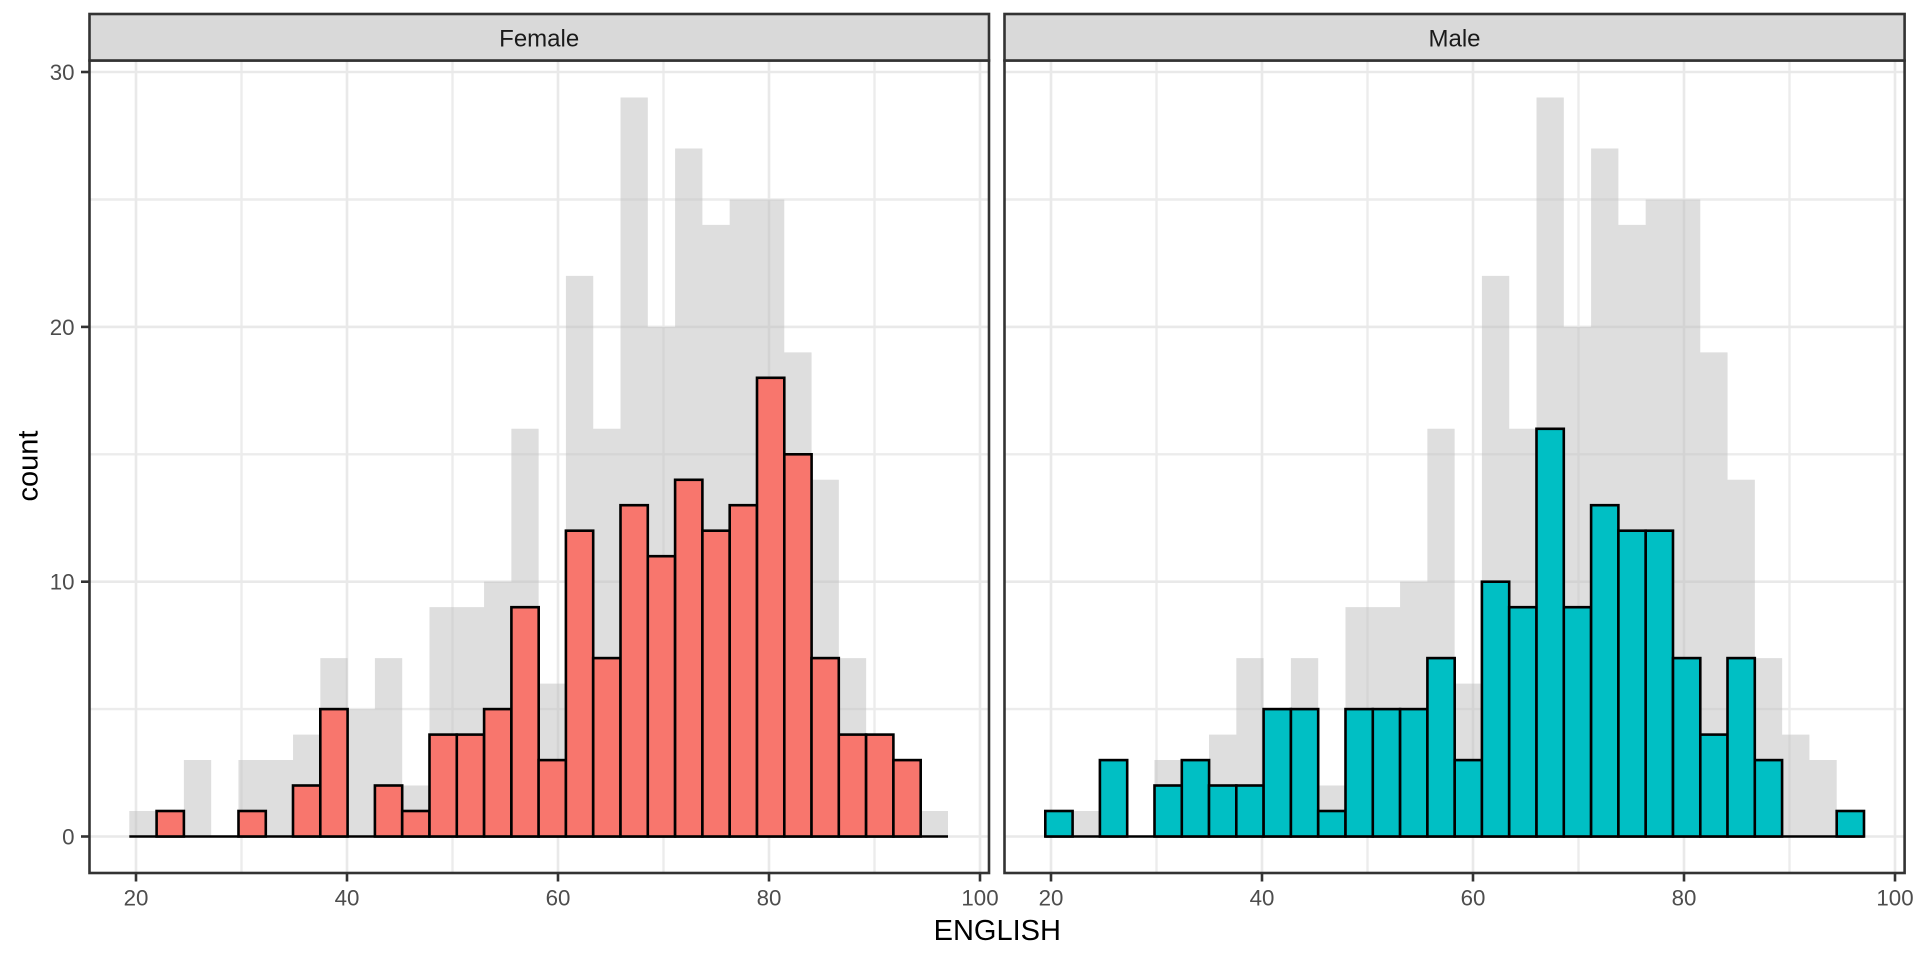 This screenshot has width=1920, height=960. What do you see at coordinates (539, 39) in the screenshot?
I see `svg-text: Female` at bounding box center [539, 39].